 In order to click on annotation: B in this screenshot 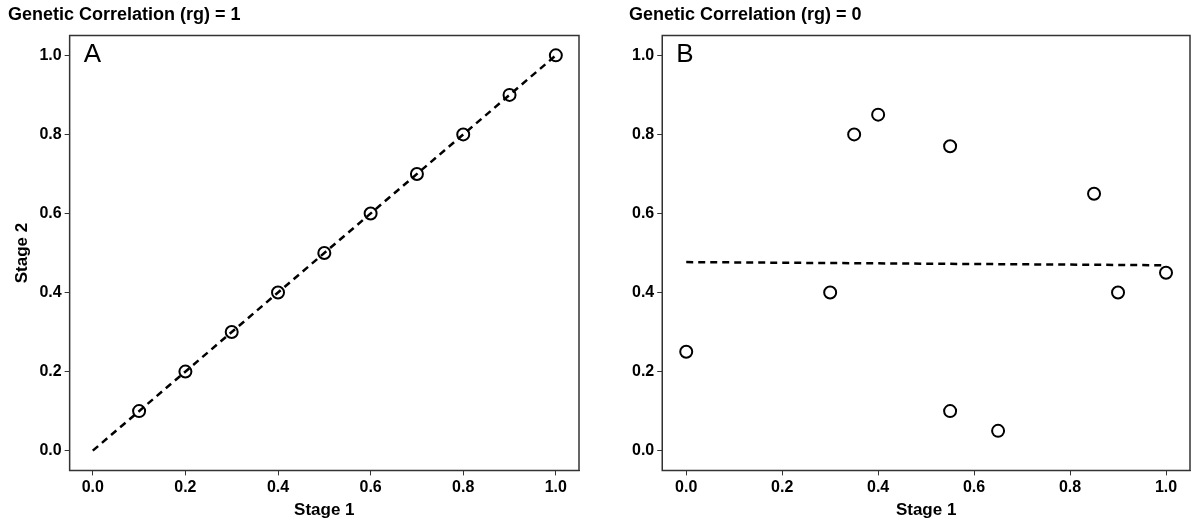, I will do `click(685, 52)`.